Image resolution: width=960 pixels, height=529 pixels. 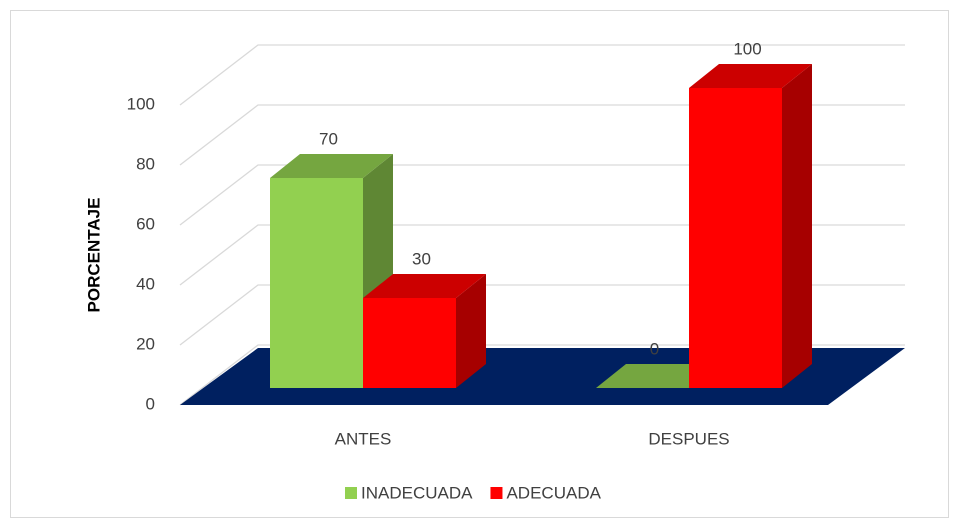 What do you see at coordinates (145, 223) in the screenshot?
I see `y-tick-label: 60` at bounding box center [145, 223].